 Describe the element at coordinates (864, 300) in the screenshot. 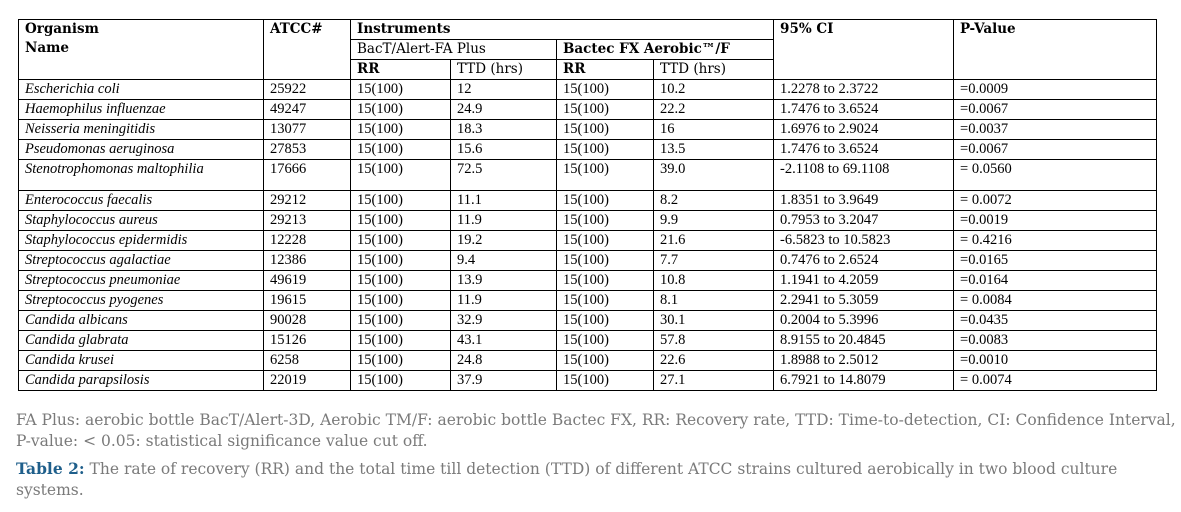

I see `ci-cell: 2.2941 to 5.3059` at that location.